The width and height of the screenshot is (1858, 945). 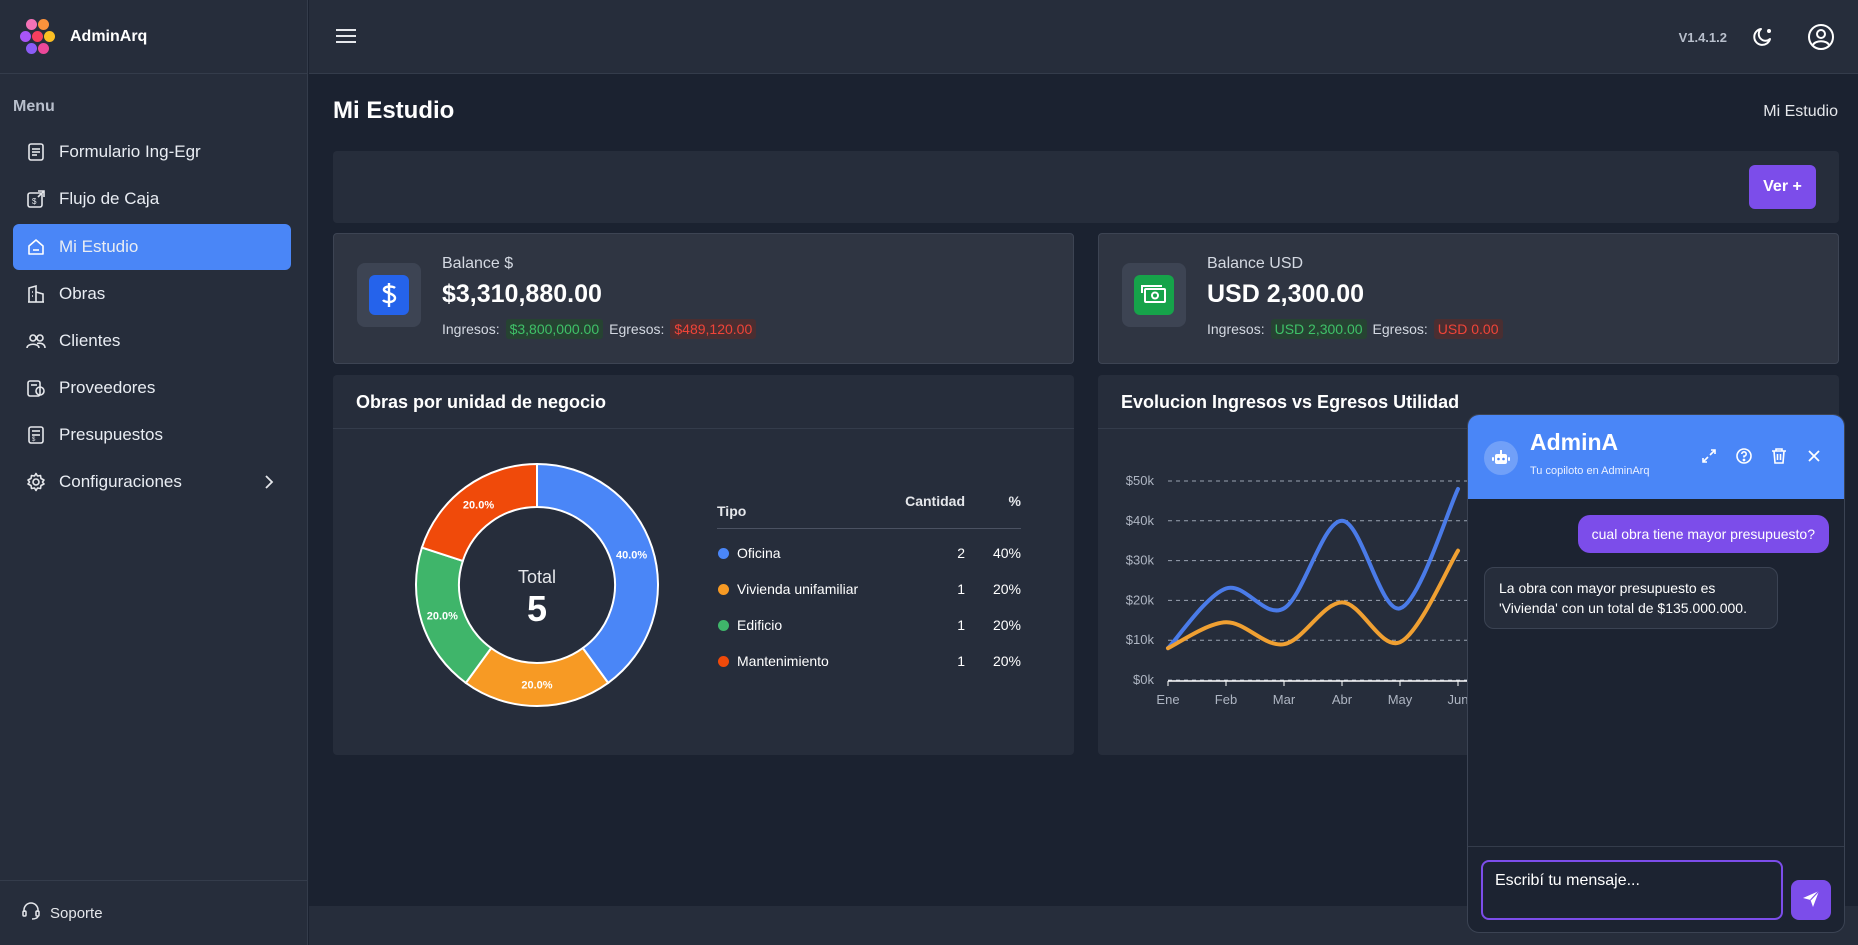 I want to click on support-link: Soporte, so click(x=154, y=912).